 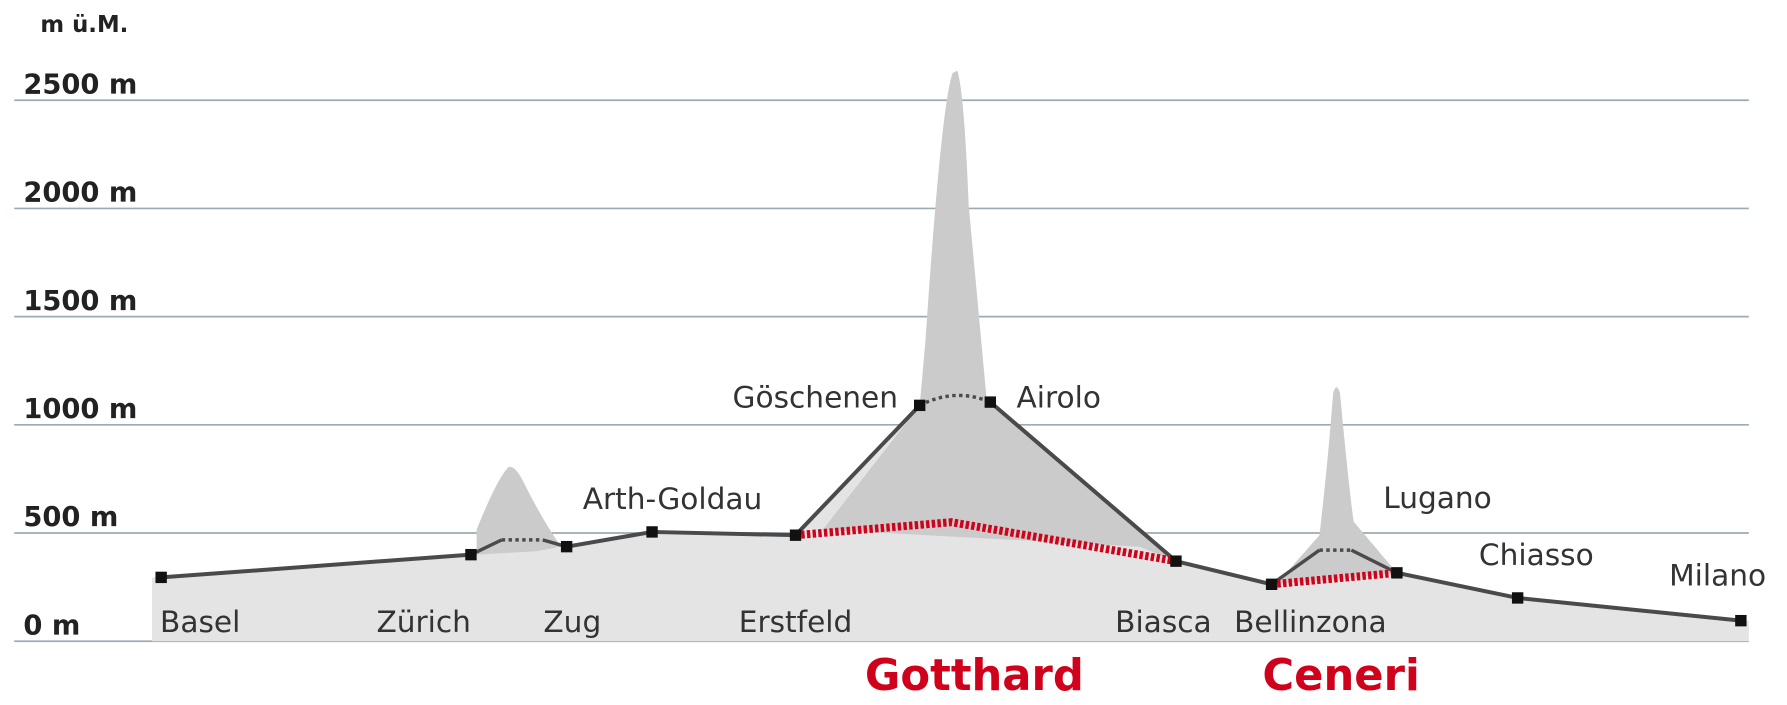 I want to click on station-label: Zürich, so click(x=423, y=622).